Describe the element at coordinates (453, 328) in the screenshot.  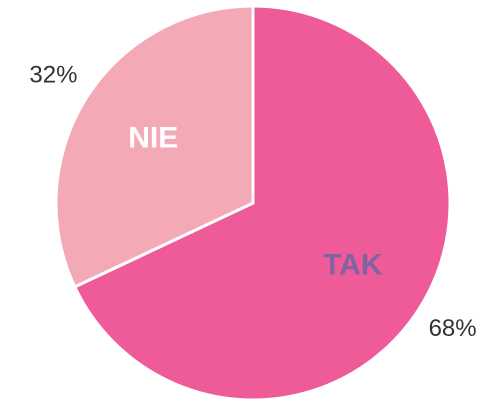
I see `value-label: 68%` at that location.